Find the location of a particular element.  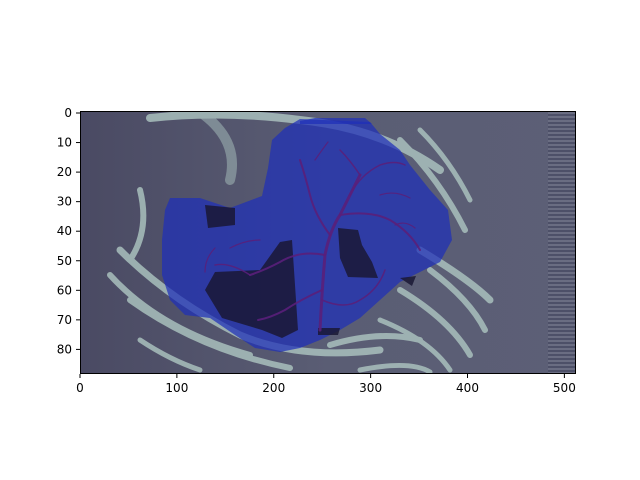

y-tick-label: 0 is located at coordinates (68, 113).